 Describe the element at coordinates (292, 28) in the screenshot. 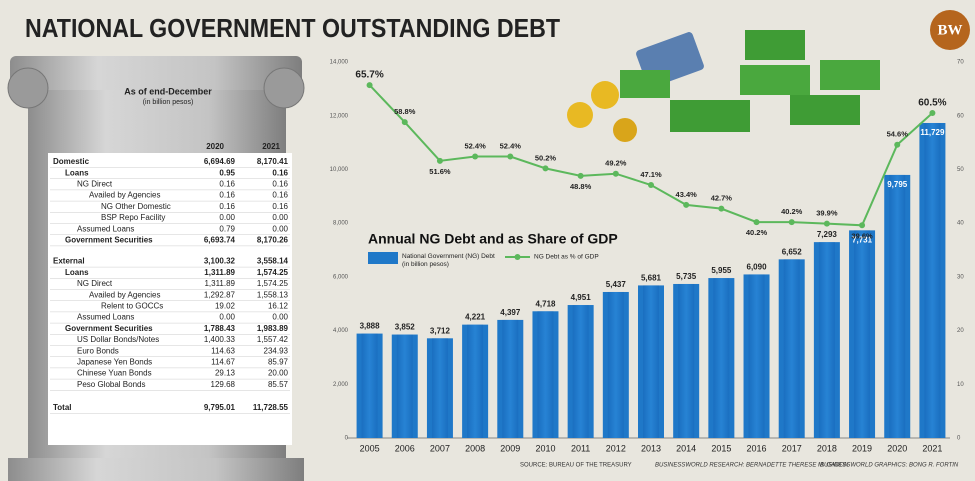

I see `title: NATIONAL GOVERNMENT OUTSTANDING DEBT` at that location.